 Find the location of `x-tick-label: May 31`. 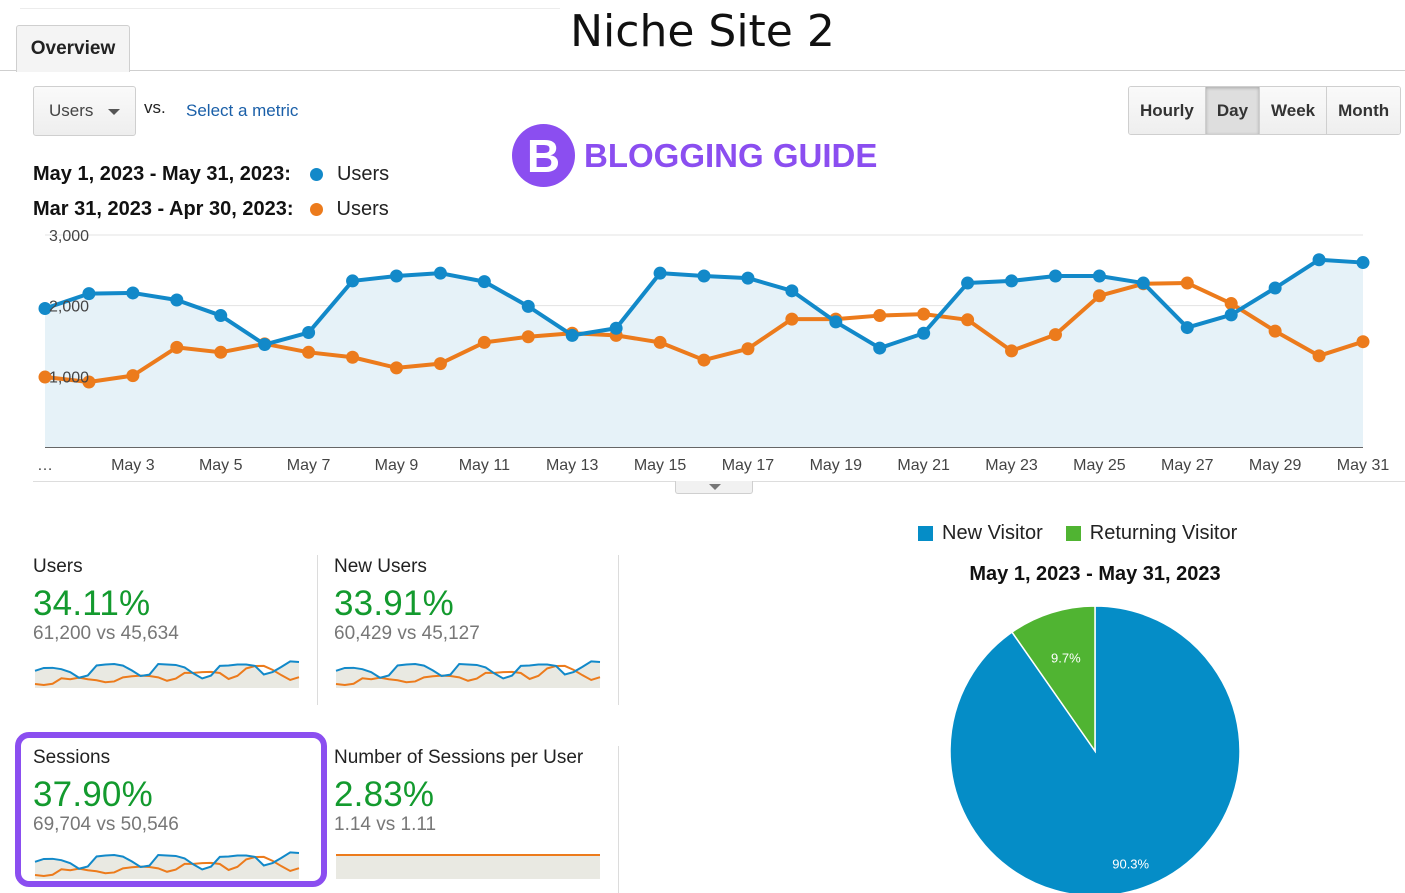

x-tick-label: May 31 is located at coordinates (1363, 465).